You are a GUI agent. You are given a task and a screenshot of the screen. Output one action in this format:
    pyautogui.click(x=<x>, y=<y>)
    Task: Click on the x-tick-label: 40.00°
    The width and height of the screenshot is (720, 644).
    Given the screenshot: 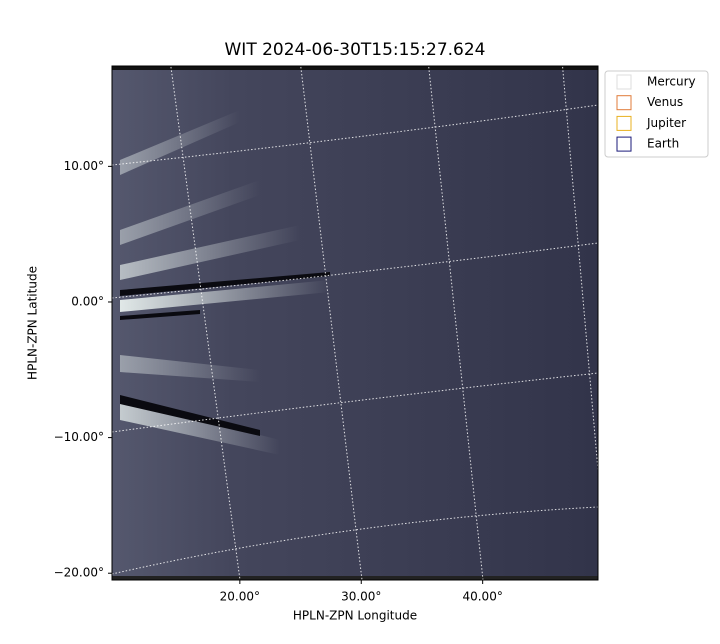 What is the action you would take?
    pyautogui.click(x=482, y=597)
    